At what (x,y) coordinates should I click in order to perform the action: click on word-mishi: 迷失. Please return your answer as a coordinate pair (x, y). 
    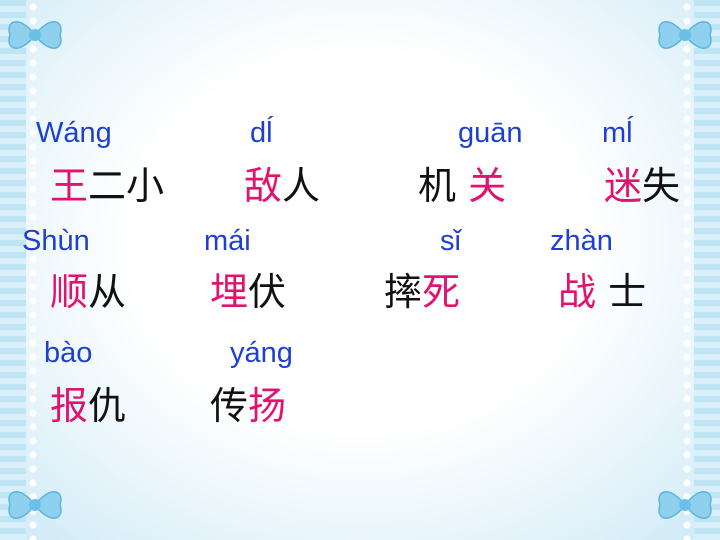
    Looking at the image, I should click on (642, 186).